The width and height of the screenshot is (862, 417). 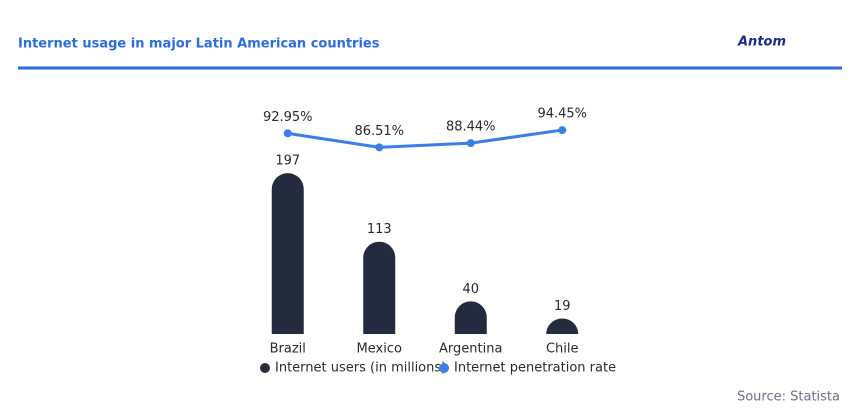 I want to click on legend-label: Internet penetration rate, so click(x=535, y=368).